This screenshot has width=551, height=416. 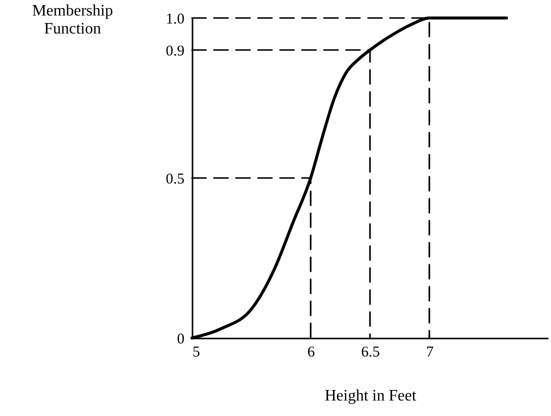 I want to click on x-tick-label: 6.5, so click(x=370, y=352).